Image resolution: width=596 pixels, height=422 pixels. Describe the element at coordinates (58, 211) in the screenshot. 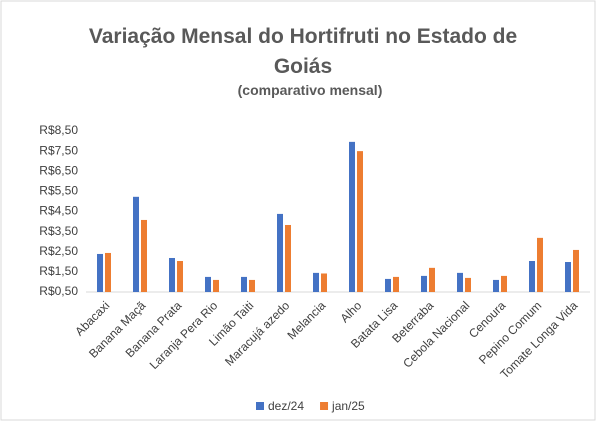

I see `y-tick-label: R$4,50` at that location.